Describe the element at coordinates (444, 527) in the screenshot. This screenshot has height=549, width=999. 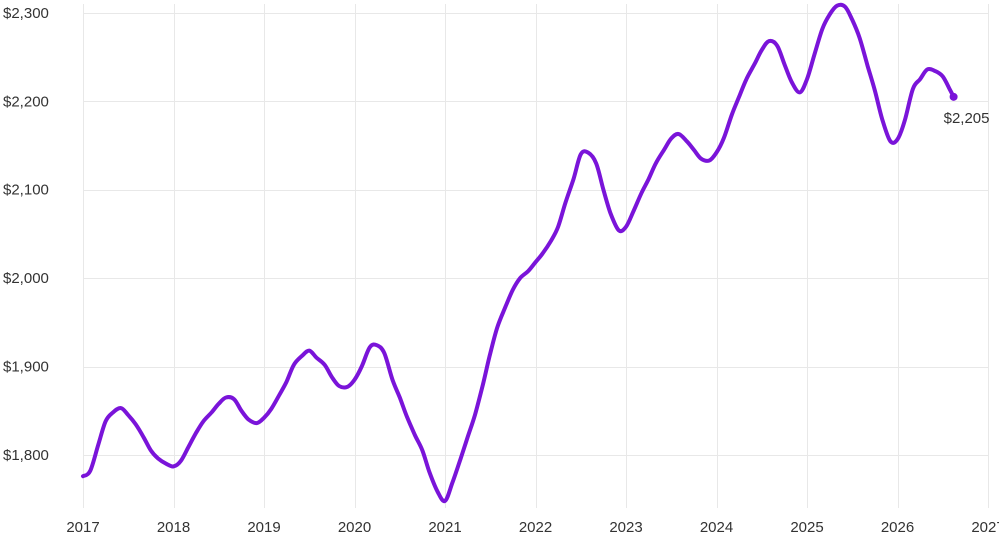
I see `x-tick-label: 2021` at that location.